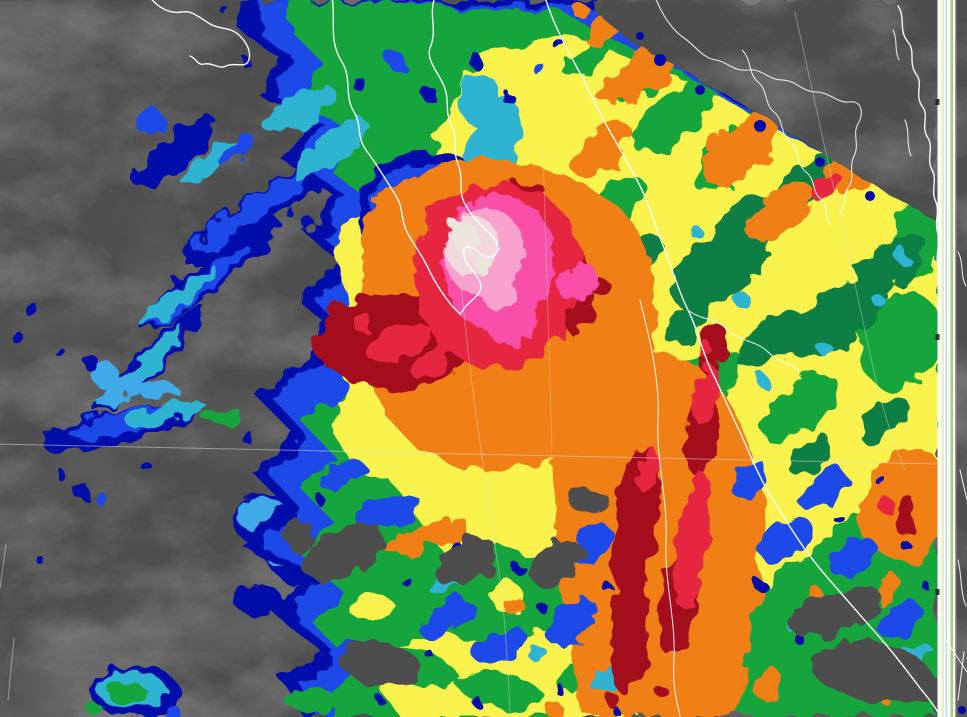 This screenshot has width=967, height=717. Describe the element at coordinates (201, 34) in the screenshot. I see `vizcaino-coastline` at that location.